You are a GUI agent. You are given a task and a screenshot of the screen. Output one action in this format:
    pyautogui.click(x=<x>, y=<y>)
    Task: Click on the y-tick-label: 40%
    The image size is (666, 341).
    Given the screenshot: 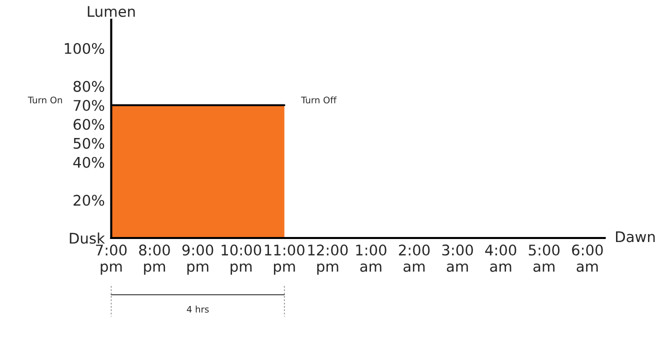 What is the action you would take?
    pyautogui.click(x=88, y=162)
    